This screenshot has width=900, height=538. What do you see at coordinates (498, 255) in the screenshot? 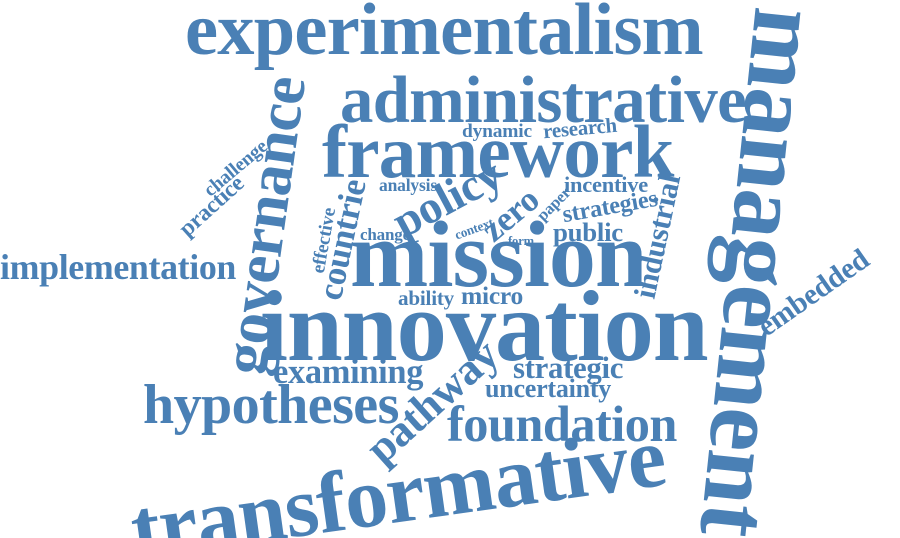
I see `word-mission: mission` at bounding box center [498, 255].